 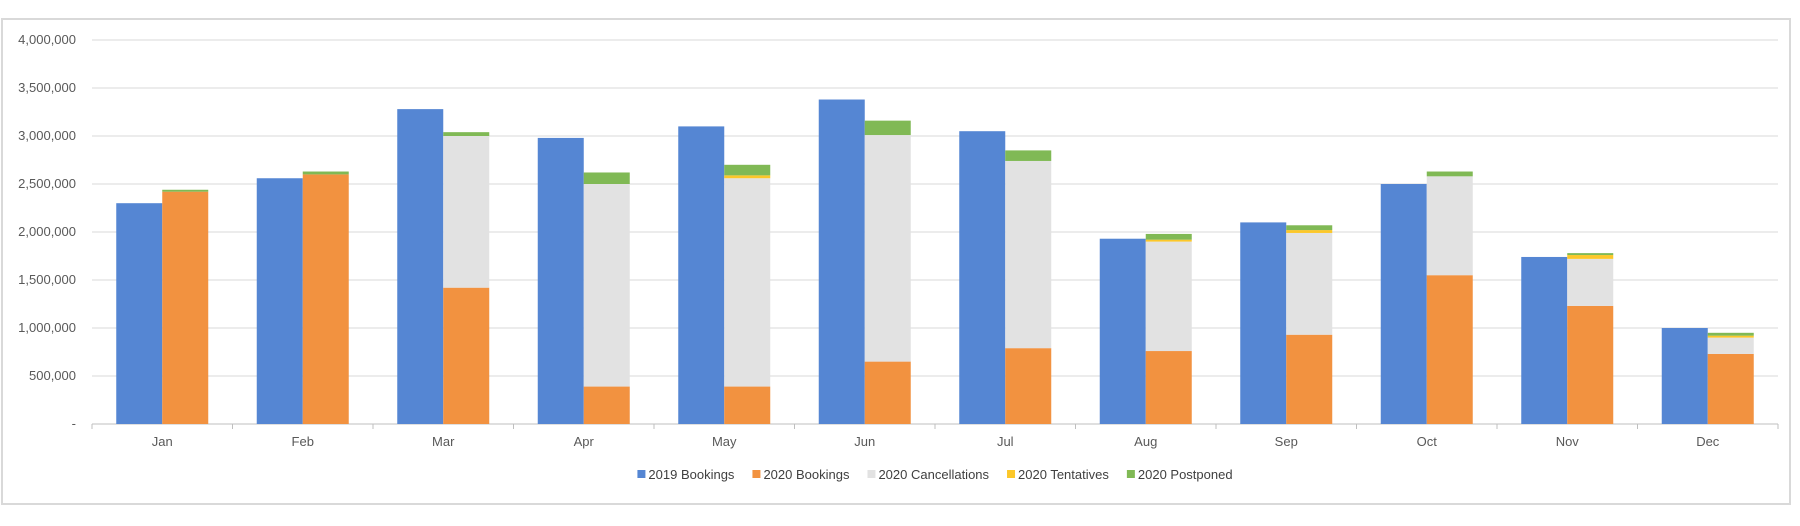 I want to click on y-tick-label: 1,500,000, so click(x=47, y=279).